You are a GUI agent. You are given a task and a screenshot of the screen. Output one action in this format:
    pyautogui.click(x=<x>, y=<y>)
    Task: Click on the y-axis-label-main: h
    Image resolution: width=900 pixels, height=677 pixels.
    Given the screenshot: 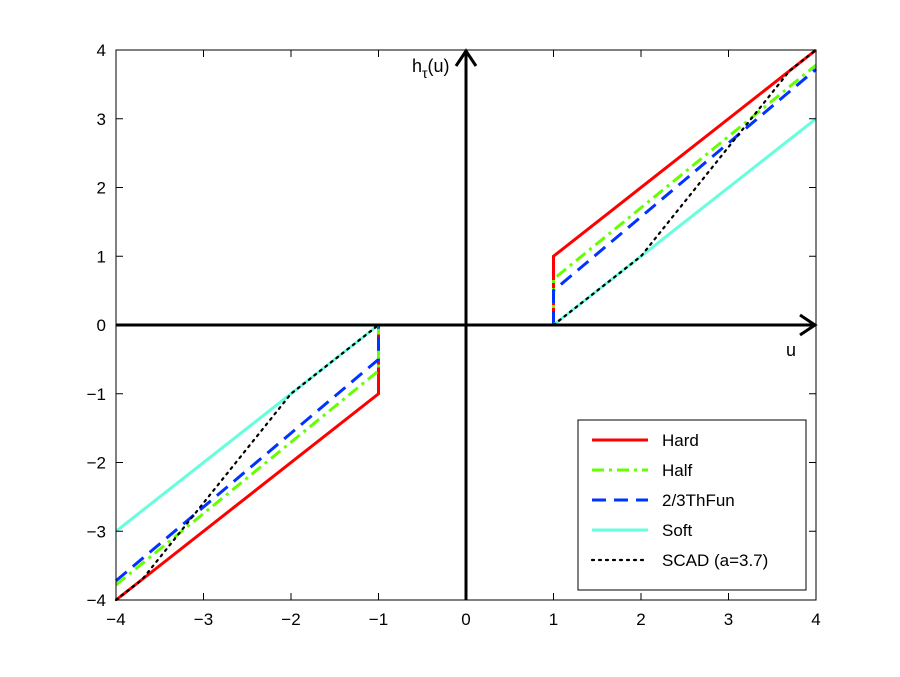 What is the action you would take?
    pyautogui.click(x=417, y=66)
    